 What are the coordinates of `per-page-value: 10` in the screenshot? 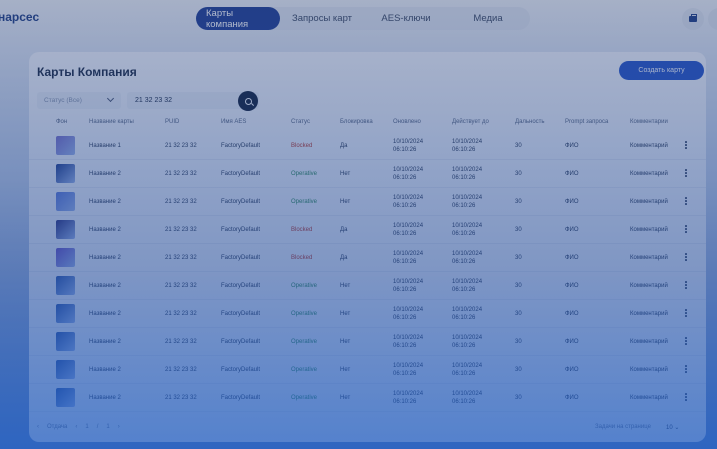 It's located at (669, 428).